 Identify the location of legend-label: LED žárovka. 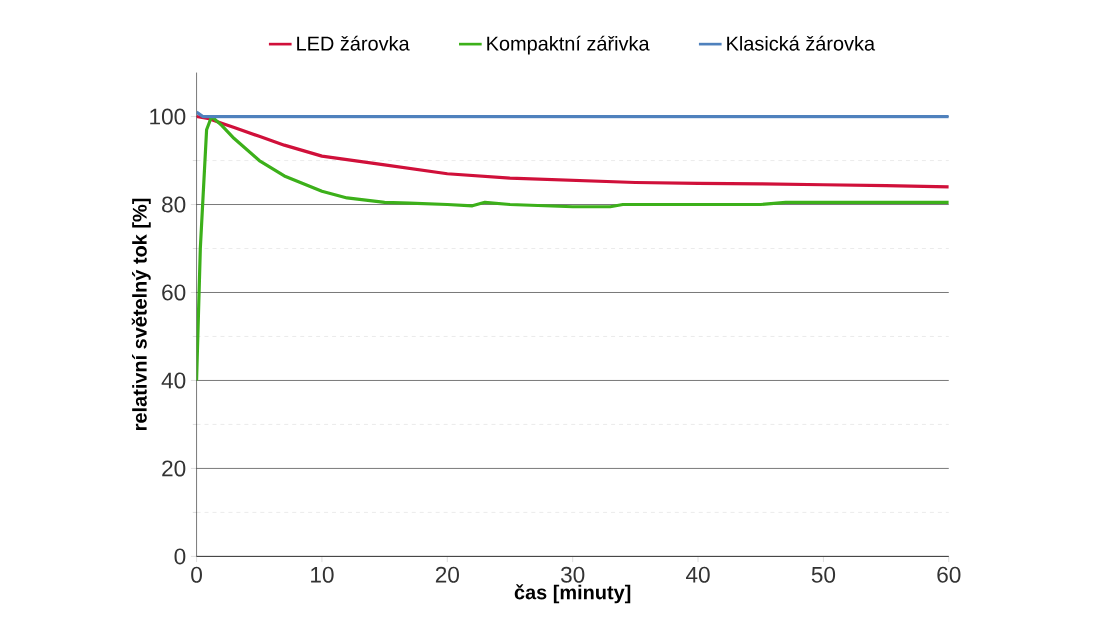
(353, 43).